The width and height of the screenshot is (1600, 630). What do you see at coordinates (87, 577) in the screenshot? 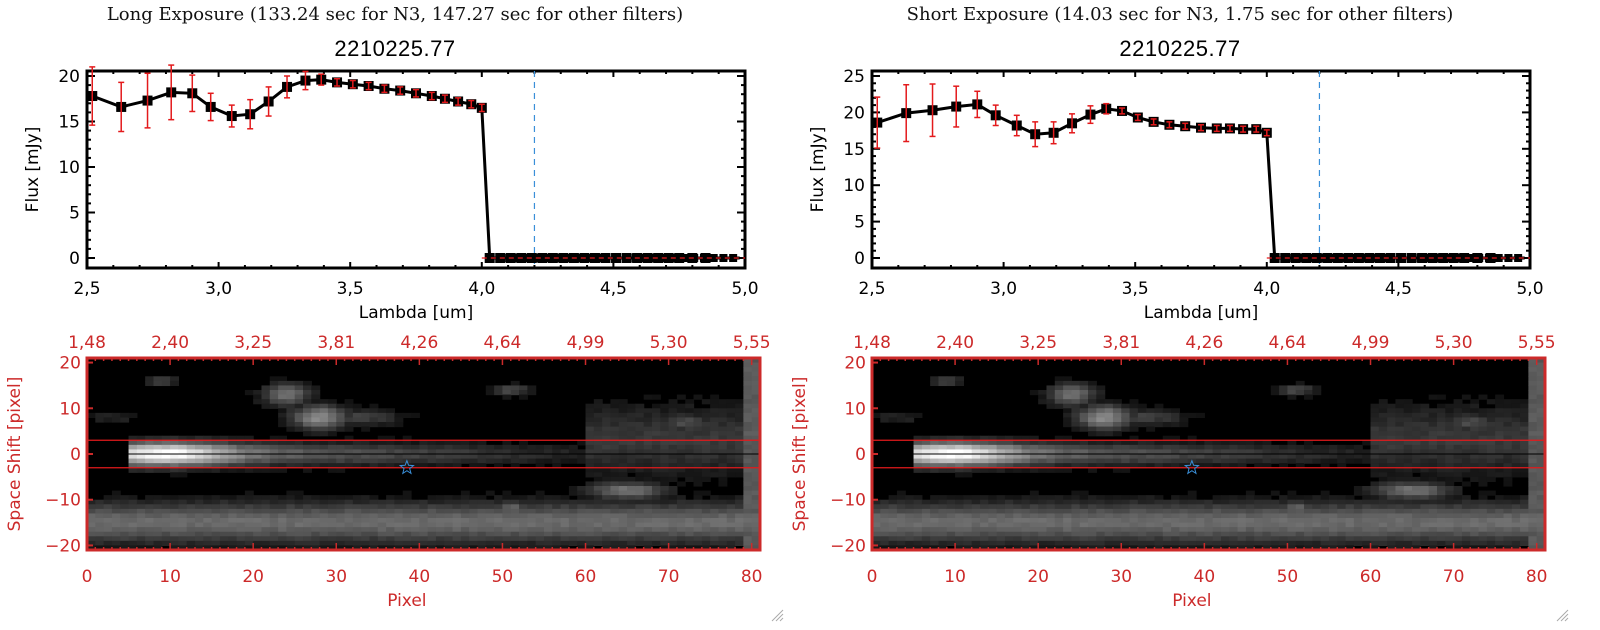
I see `x-tick-label: 0` at bounding box center [87, 577].